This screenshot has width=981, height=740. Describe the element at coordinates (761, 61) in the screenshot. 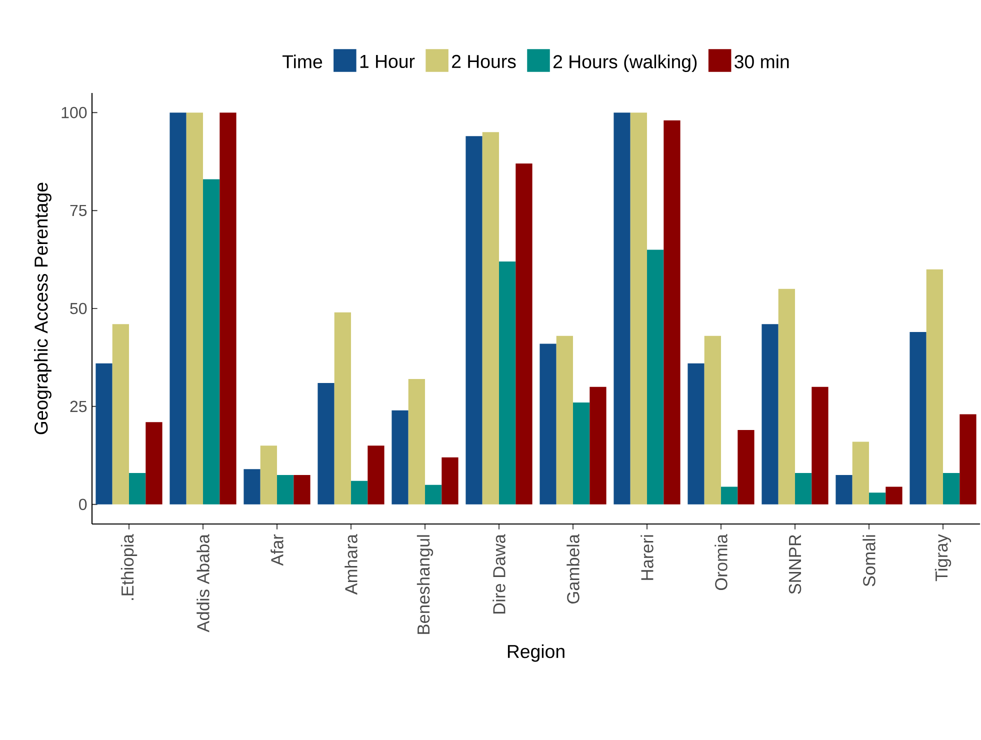

I see `legend-label: 30 min` at that location.